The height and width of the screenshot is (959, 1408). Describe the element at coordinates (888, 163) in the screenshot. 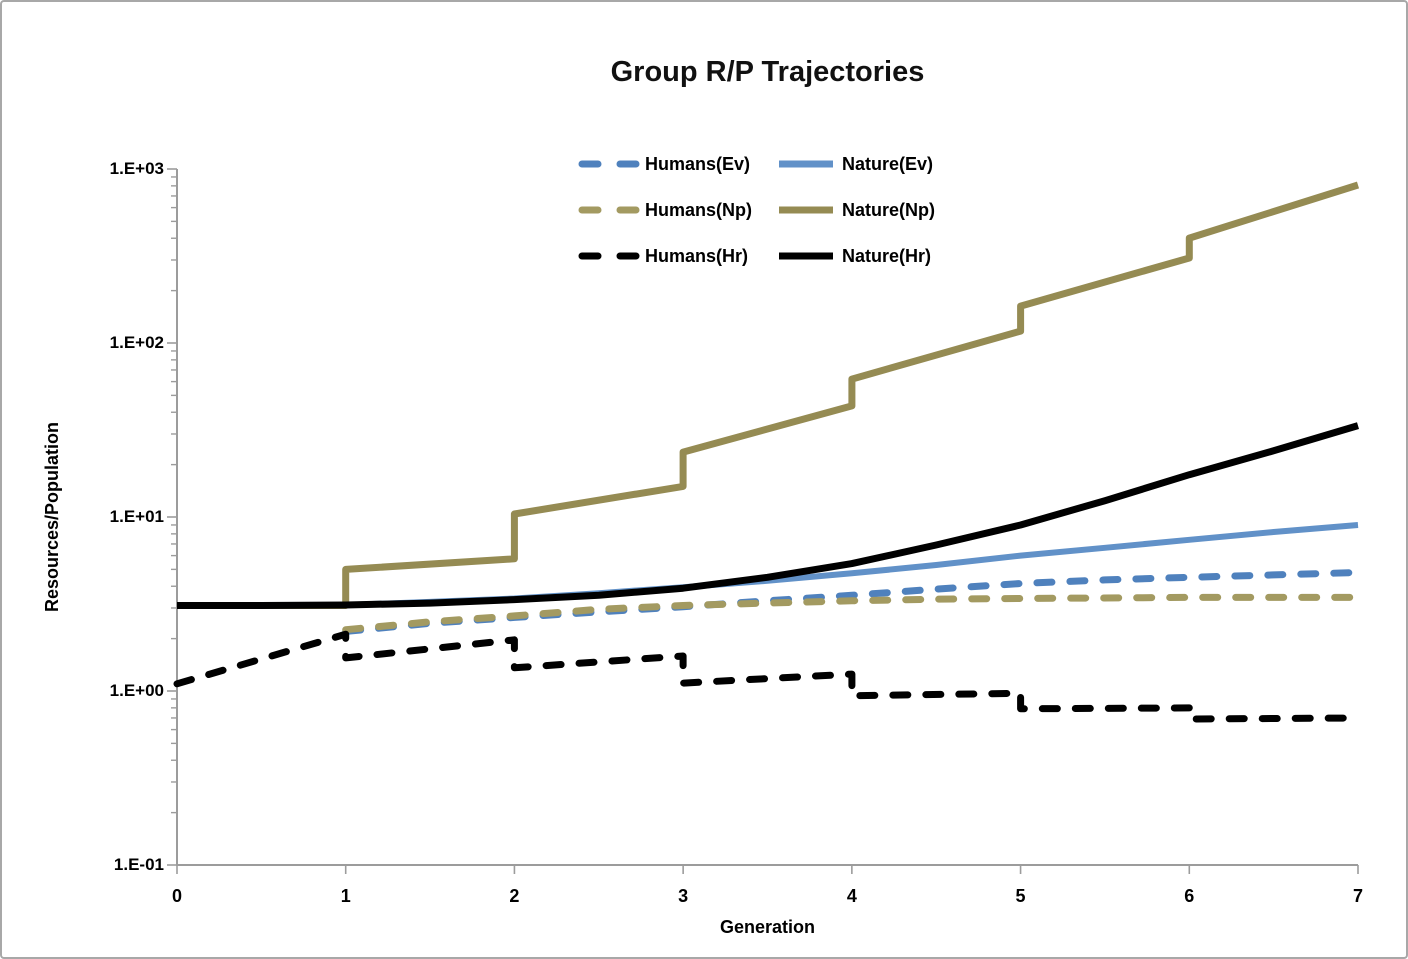

I see `legend-label: Nature(Ev)` at that location.